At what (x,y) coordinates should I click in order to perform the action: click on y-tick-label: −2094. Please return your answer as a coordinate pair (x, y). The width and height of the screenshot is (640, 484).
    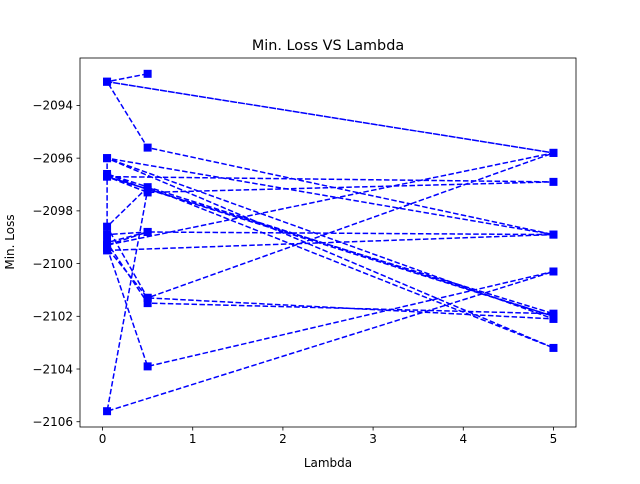
    Looking at the image, I should click on (52, 106).